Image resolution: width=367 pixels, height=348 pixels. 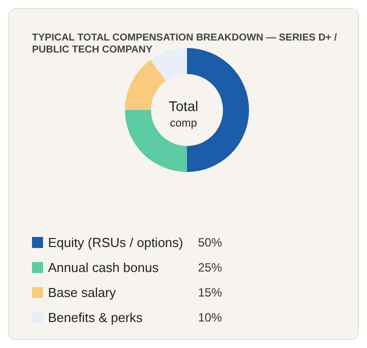 I want to click on legend-label: Base salary, so click(x=82, y=292).